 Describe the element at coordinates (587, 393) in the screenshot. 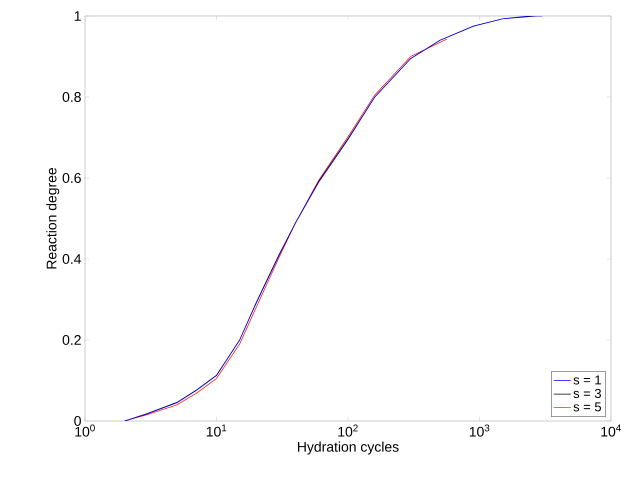

I see `legend-label: s = 3` at that location.